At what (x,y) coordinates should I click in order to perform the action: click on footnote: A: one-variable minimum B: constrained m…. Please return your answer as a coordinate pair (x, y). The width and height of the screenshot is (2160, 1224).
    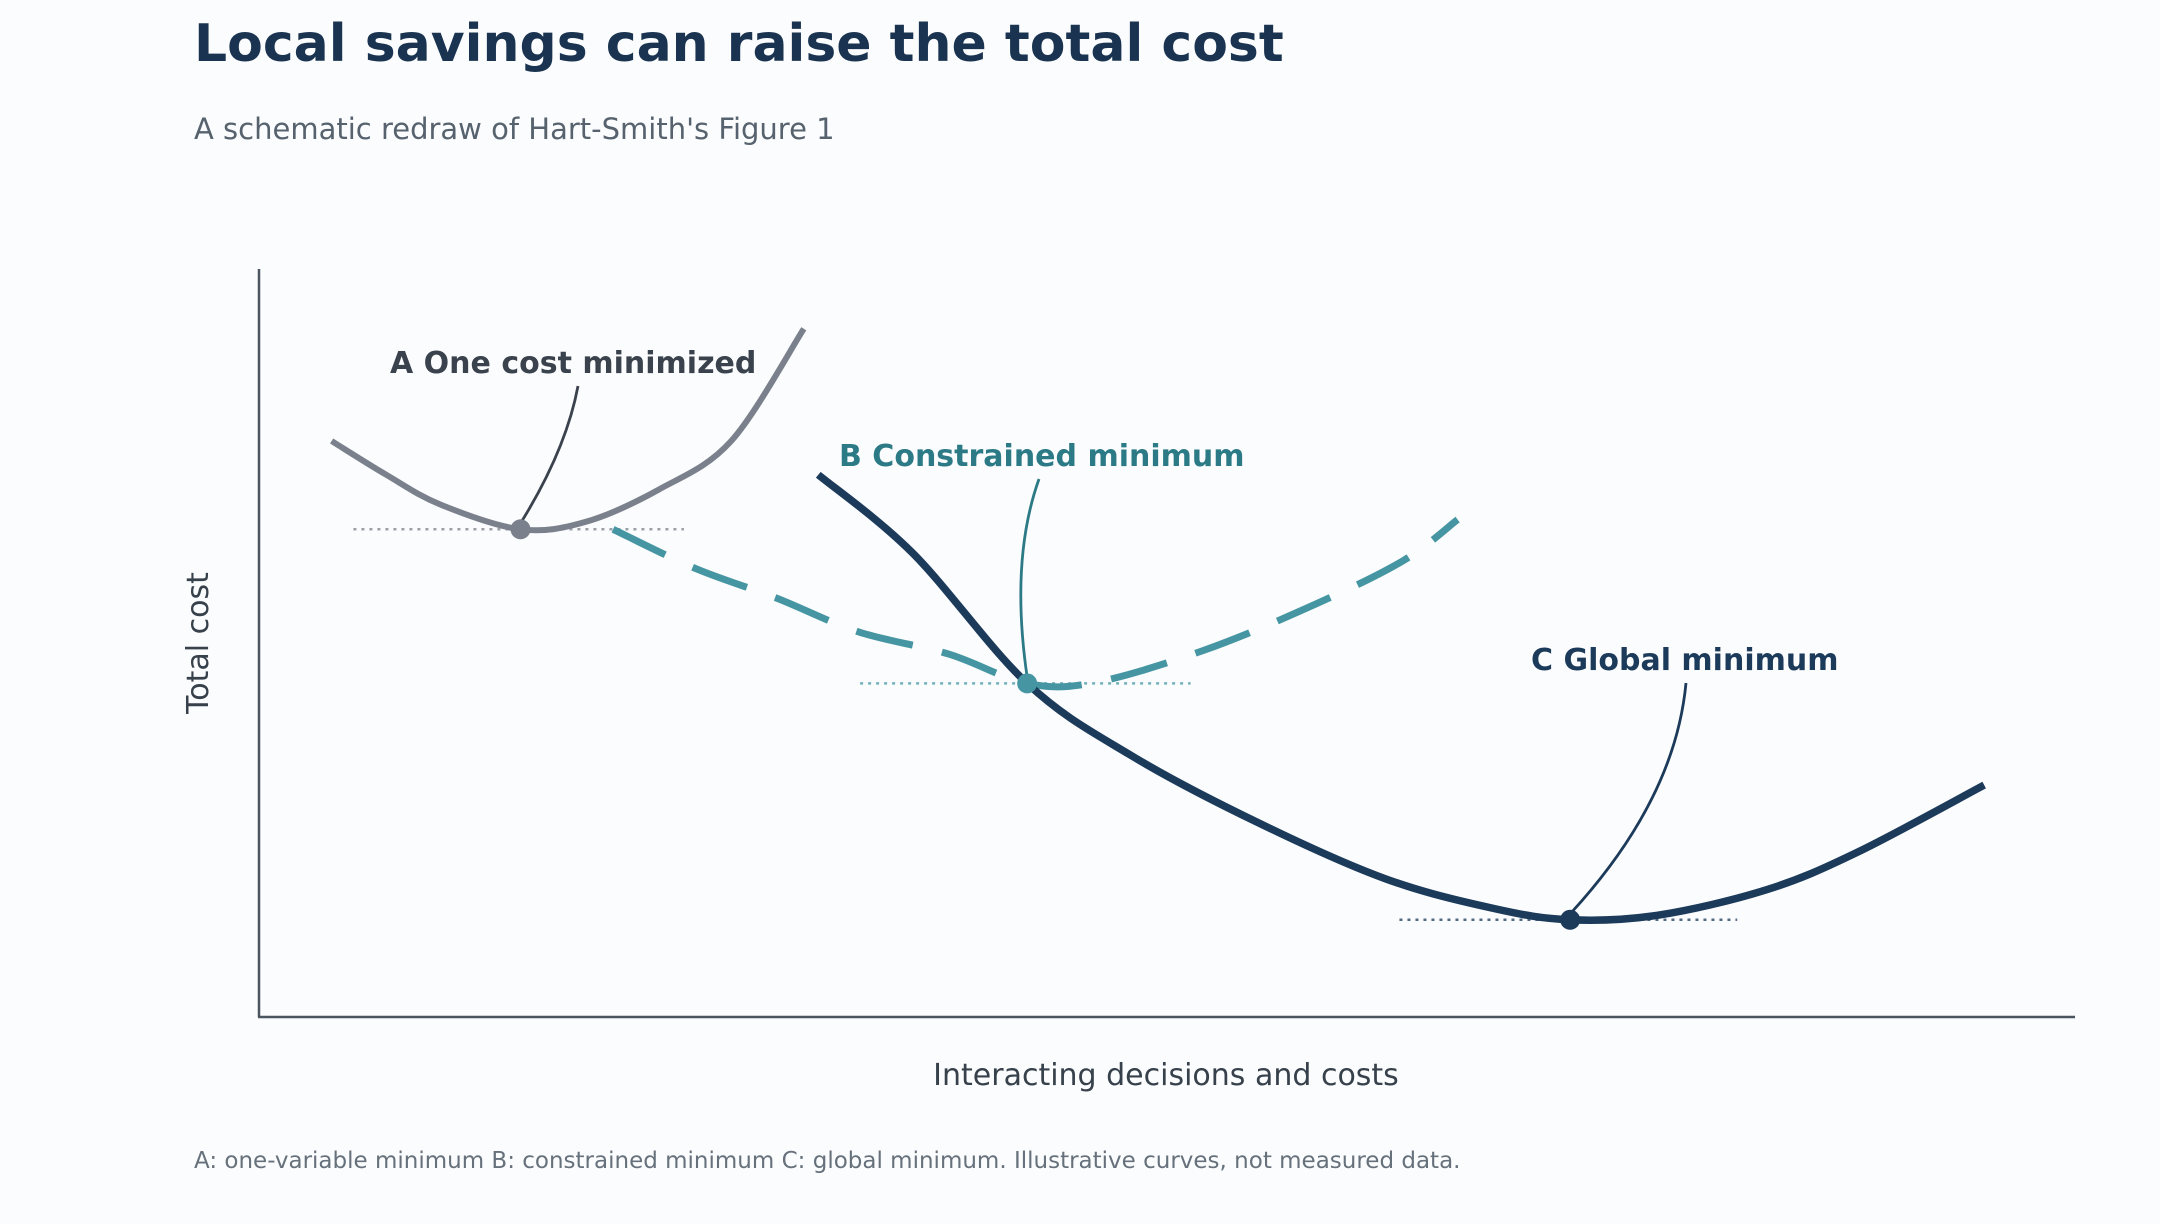
    Looking at the image, I should click on (827, 1161).